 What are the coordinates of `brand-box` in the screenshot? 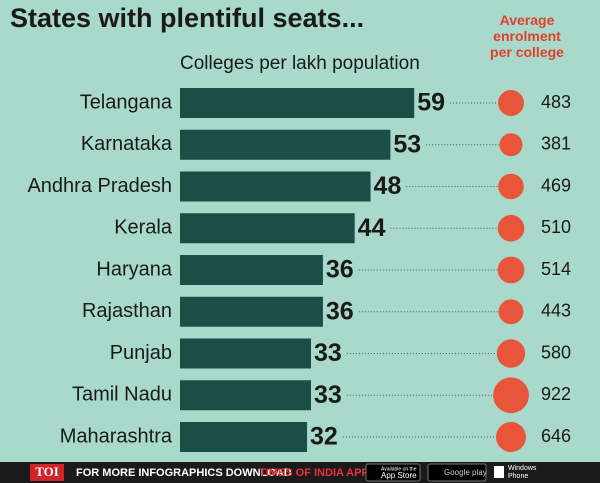 It's located at (47, 472).